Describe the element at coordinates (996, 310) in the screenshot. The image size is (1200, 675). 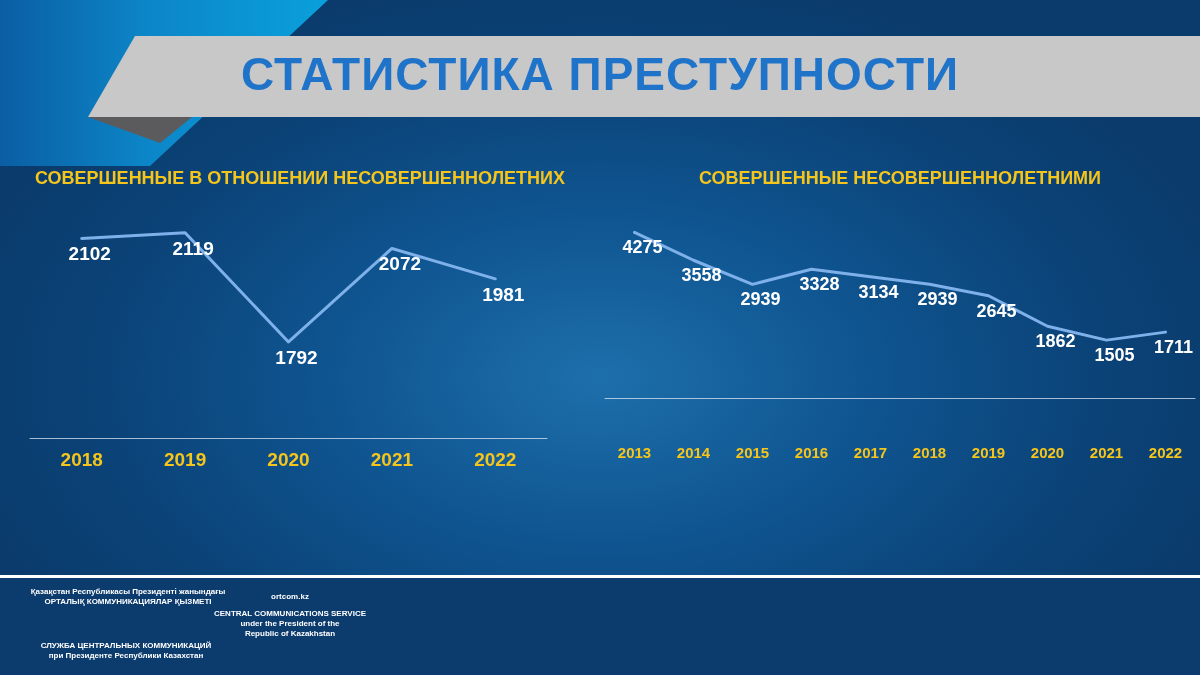
I see `data-label: 2645` at that location.